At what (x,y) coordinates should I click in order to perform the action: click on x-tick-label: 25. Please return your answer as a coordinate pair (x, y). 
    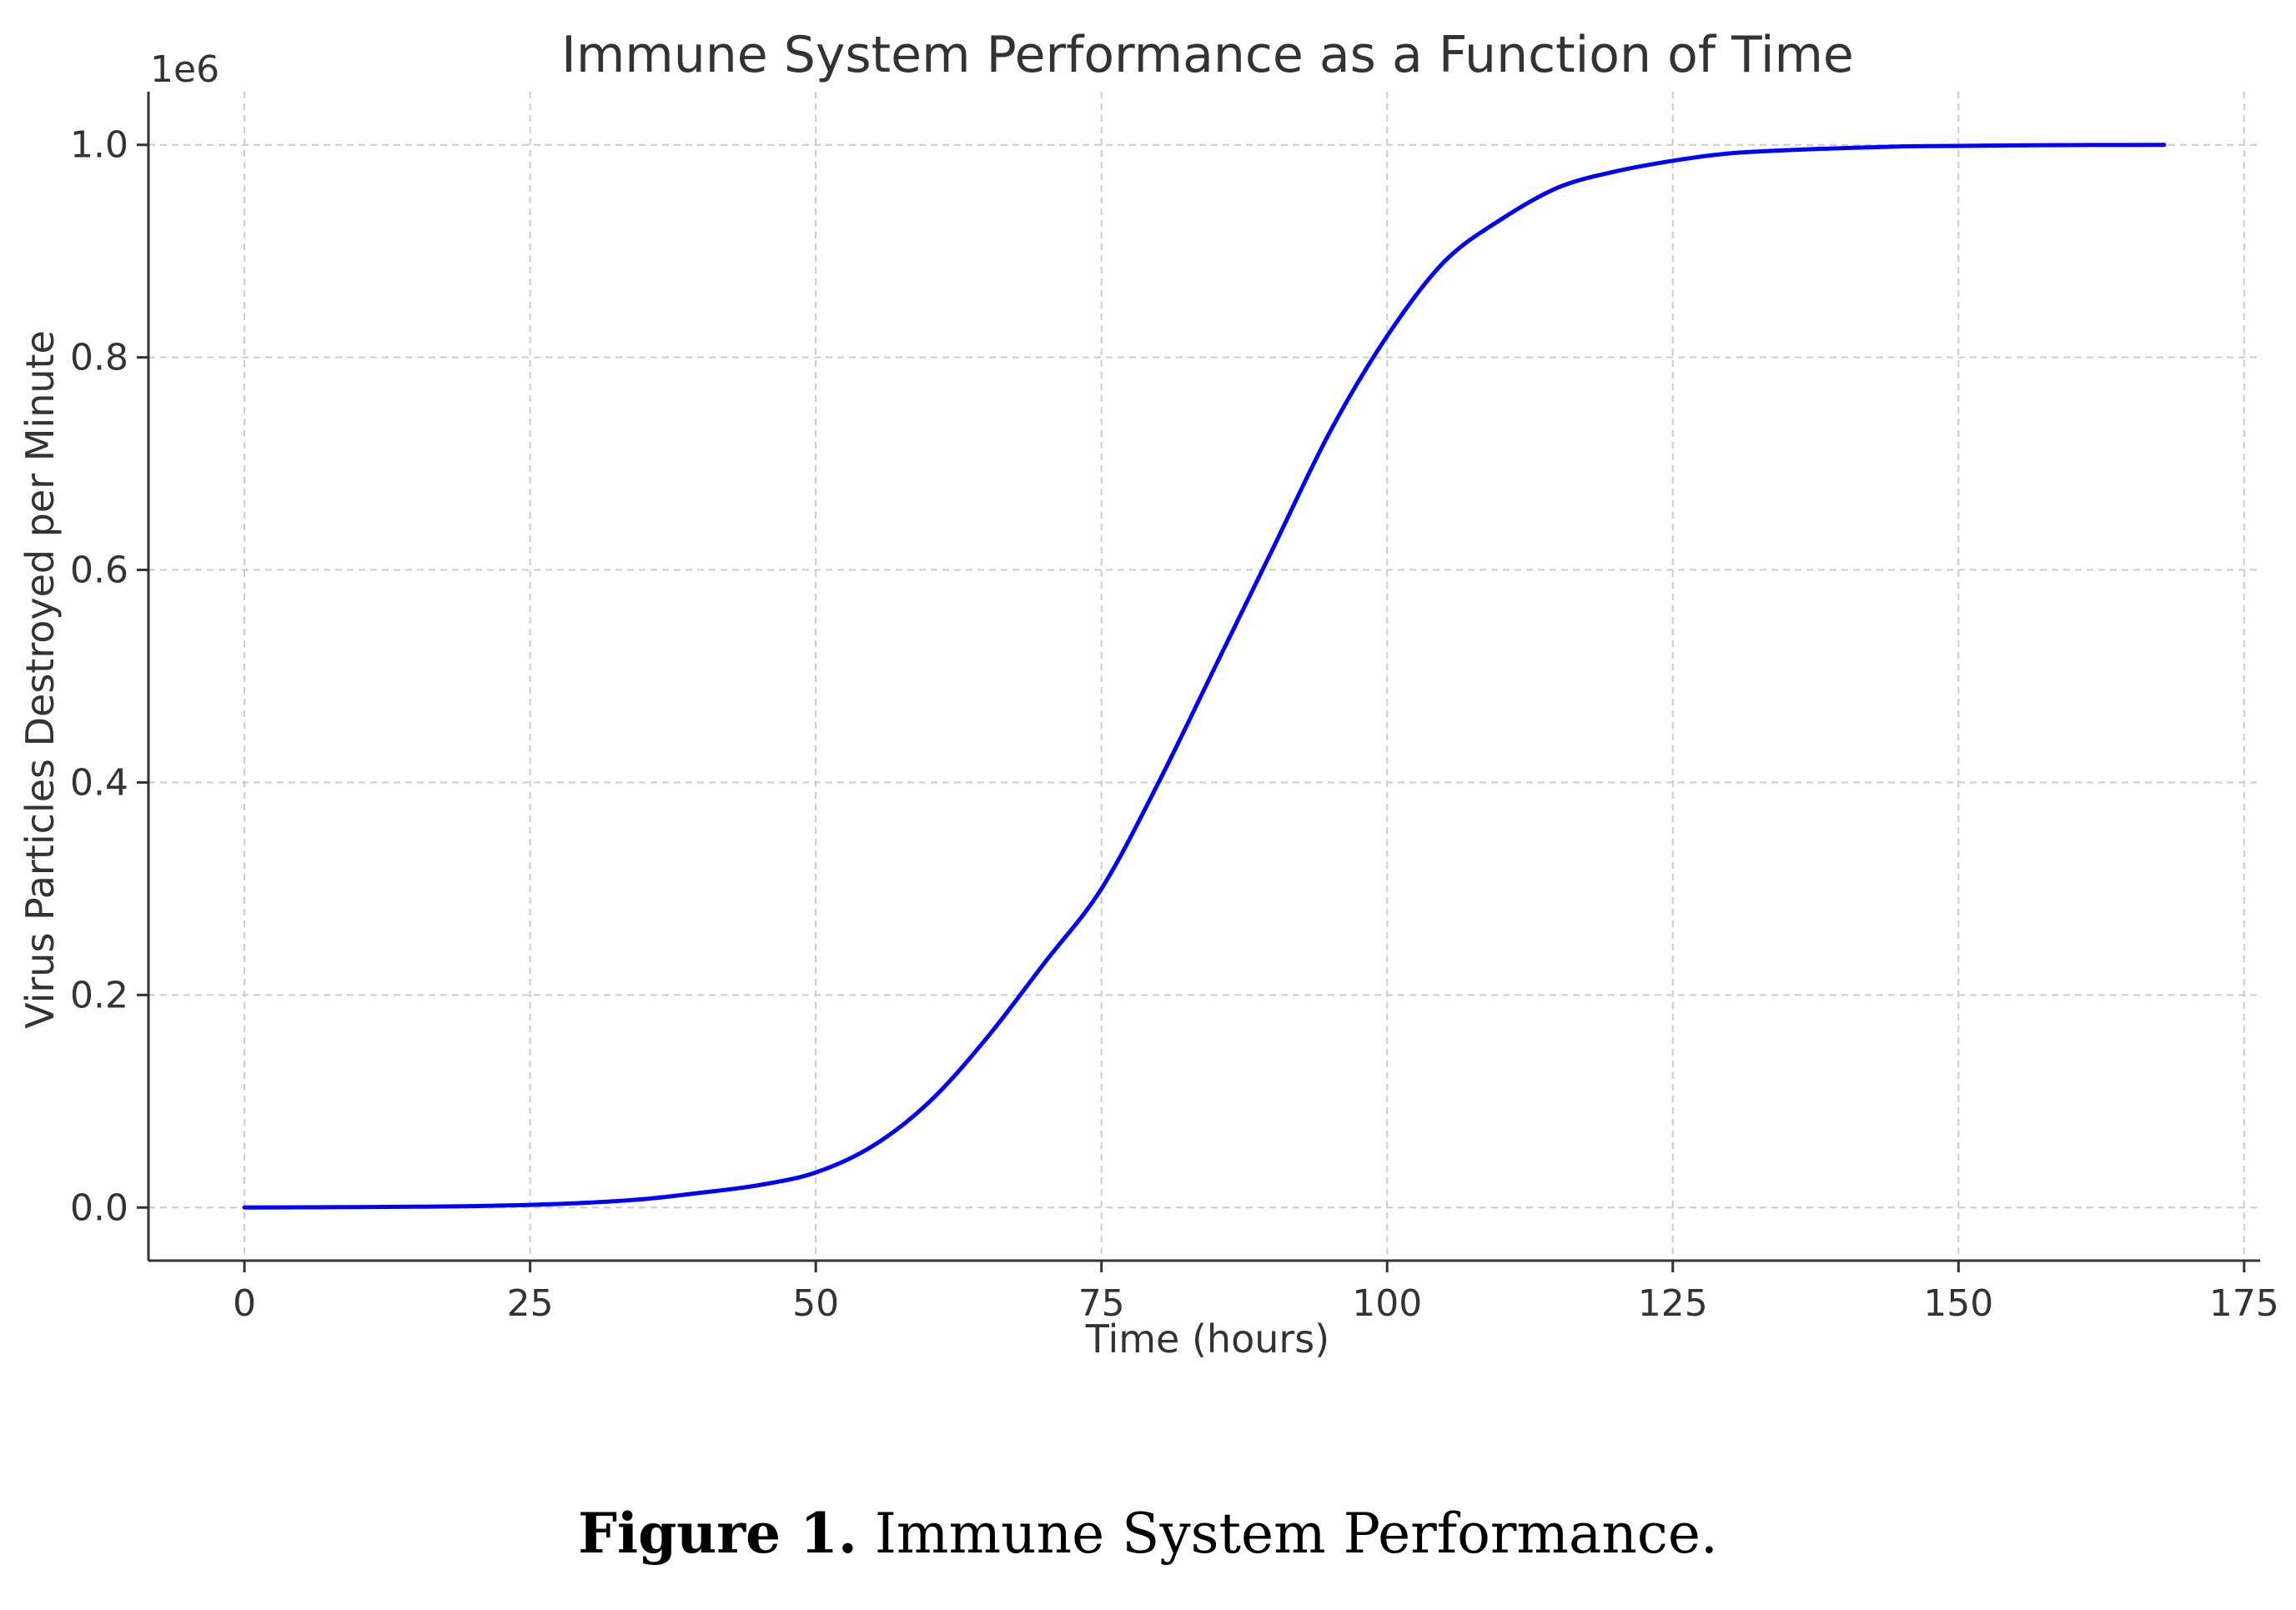
    Looking at the image, I should click on (531, 1303).